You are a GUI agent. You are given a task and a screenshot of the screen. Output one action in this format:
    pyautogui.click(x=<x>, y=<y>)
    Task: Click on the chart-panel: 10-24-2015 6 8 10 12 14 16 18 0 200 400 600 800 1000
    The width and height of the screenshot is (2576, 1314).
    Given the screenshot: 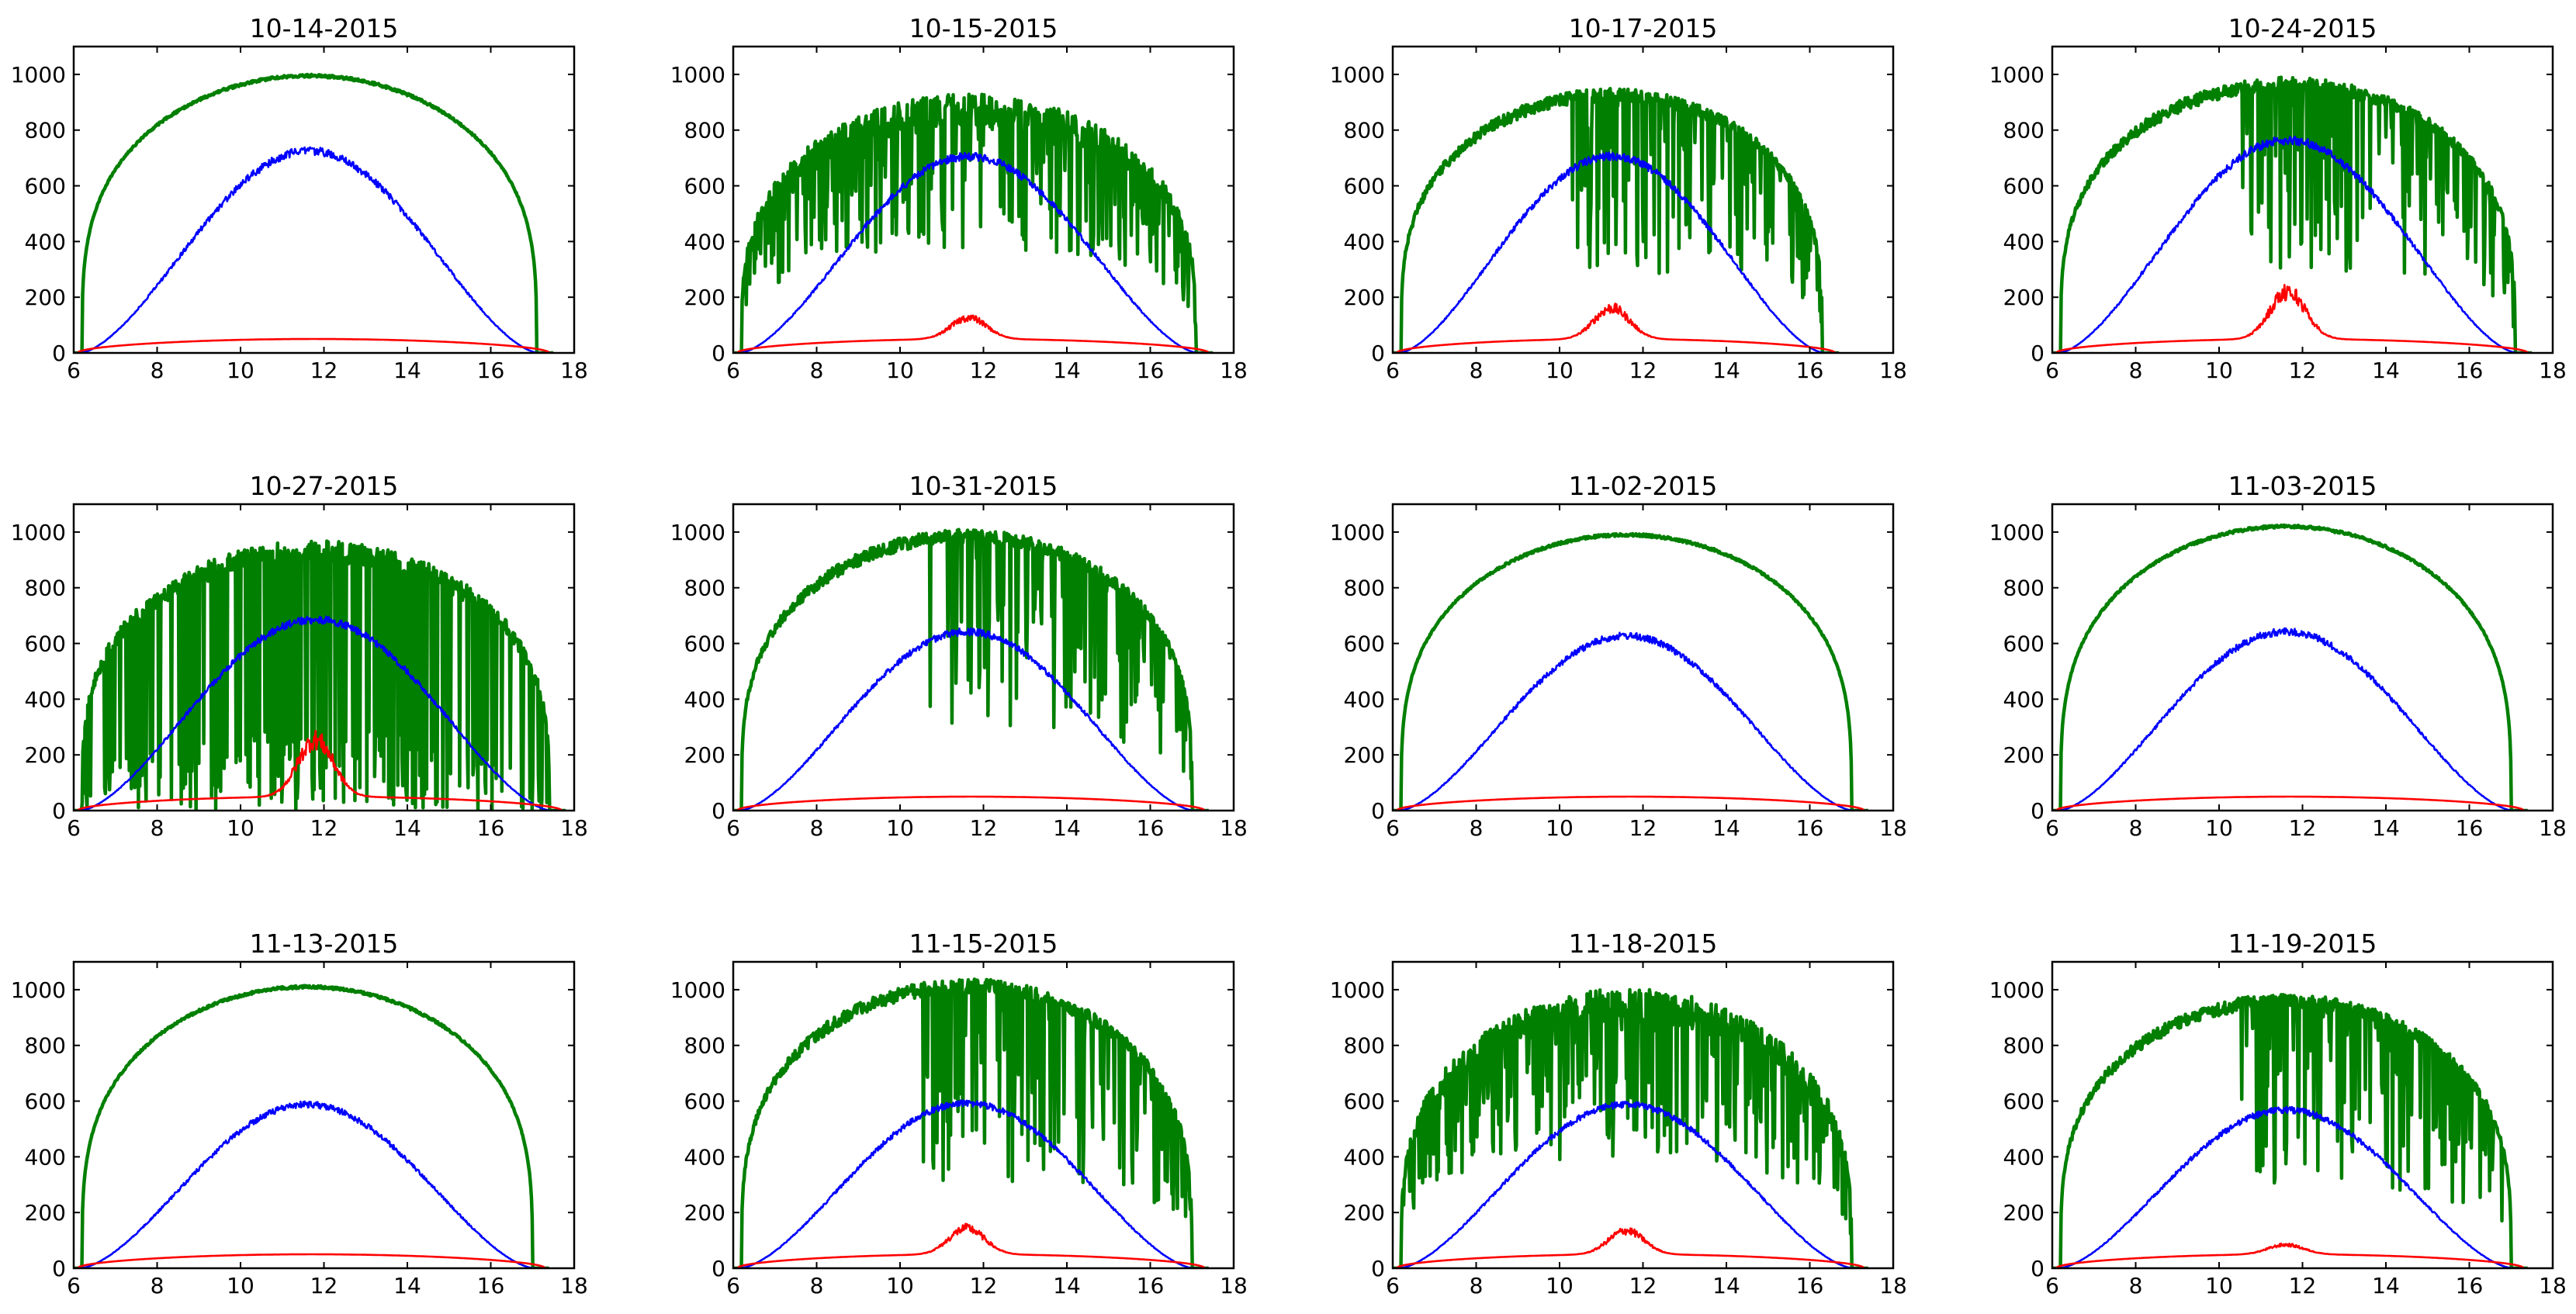 What is the action you would take?
    pyautogui.click(x=2278, y=198)
    